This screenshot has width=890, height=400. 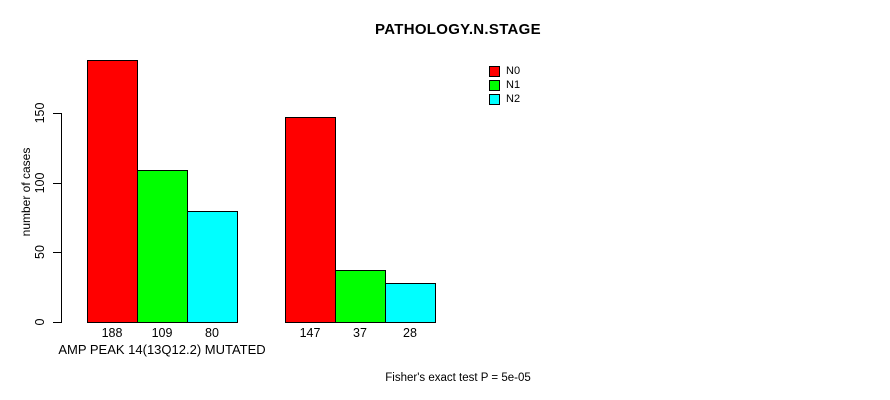 I want to click on bar-value-label: 28, so click(x=410, y=333).